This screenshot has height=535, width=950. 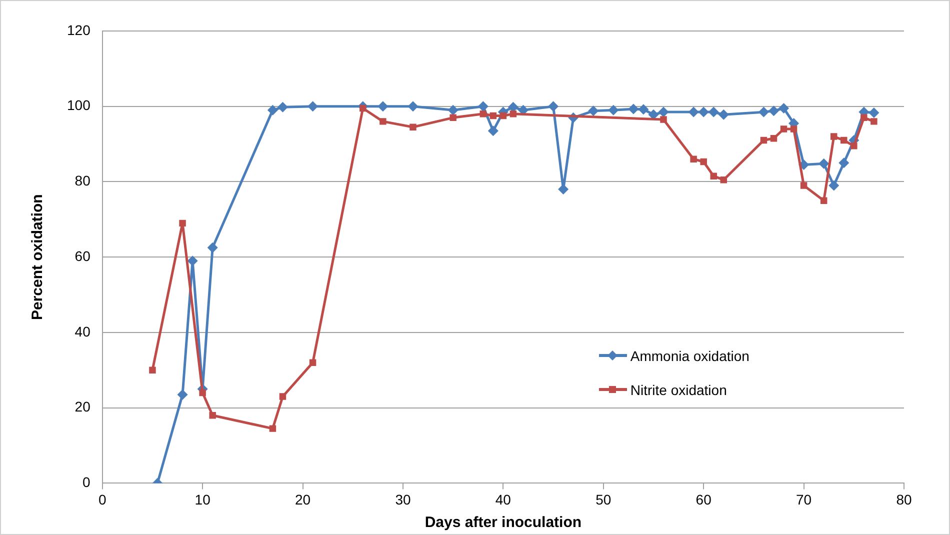 What do you see at coordinates (302, 499) in the screenshot?
I see `x-tick-label: 20` at bounding box center [302, 499].